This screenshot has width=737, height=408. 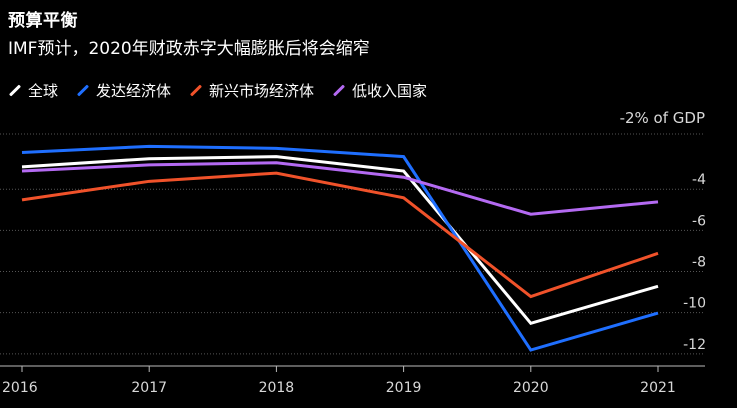 I want to click on legend-item: 低收入国家, so click(x=379, y=90).